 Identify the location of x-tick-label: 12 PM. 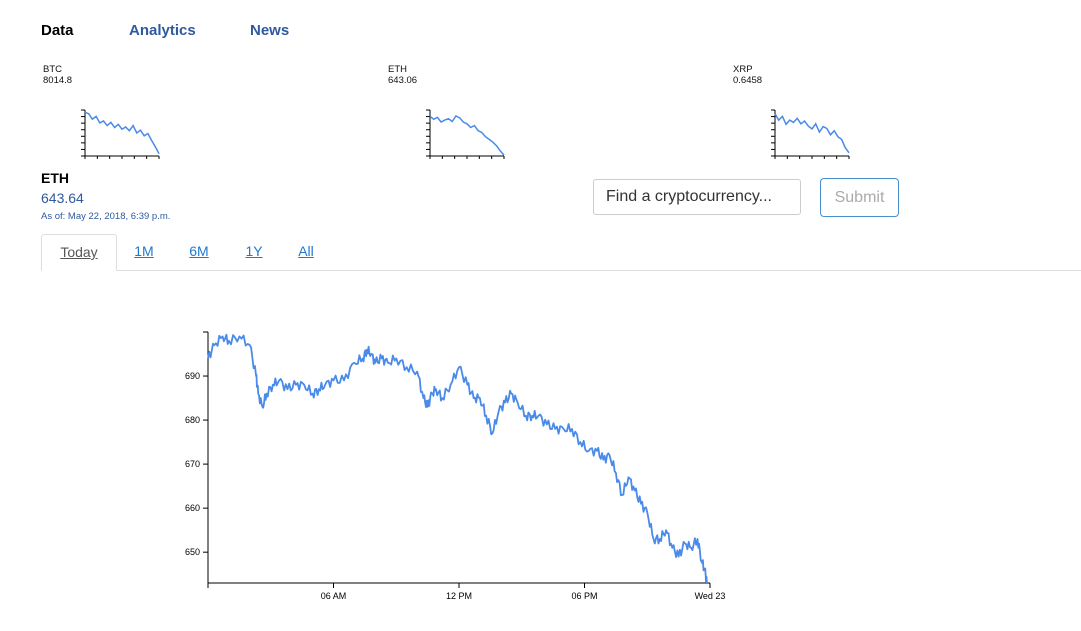
(459, 596).